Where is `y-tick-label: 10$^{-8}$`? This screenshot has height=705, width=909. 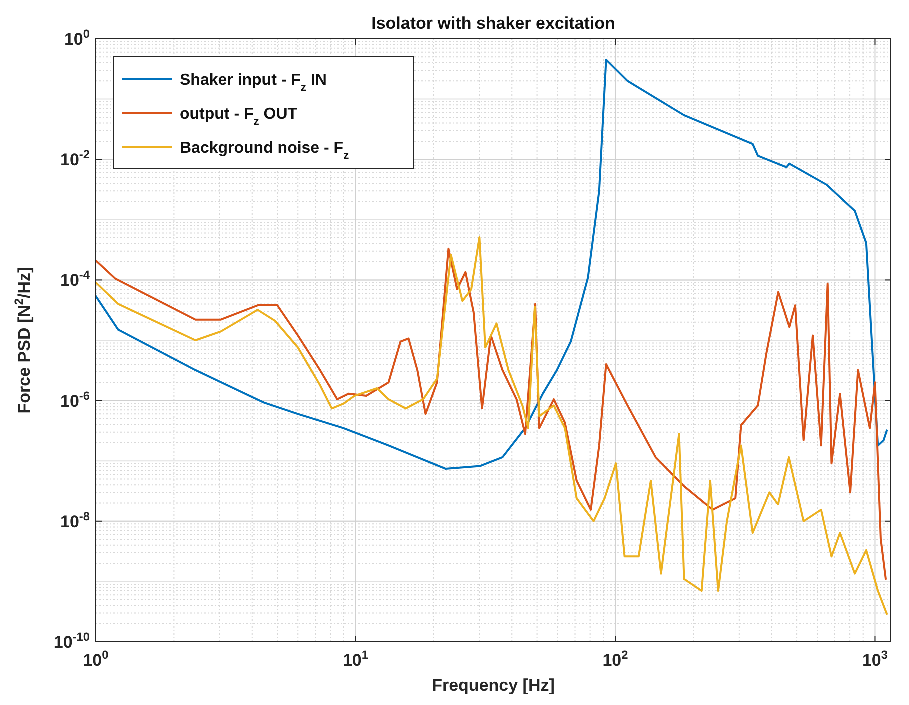
y-tick-label: 10$^{-8}$ is located at coordinates (75, 520).